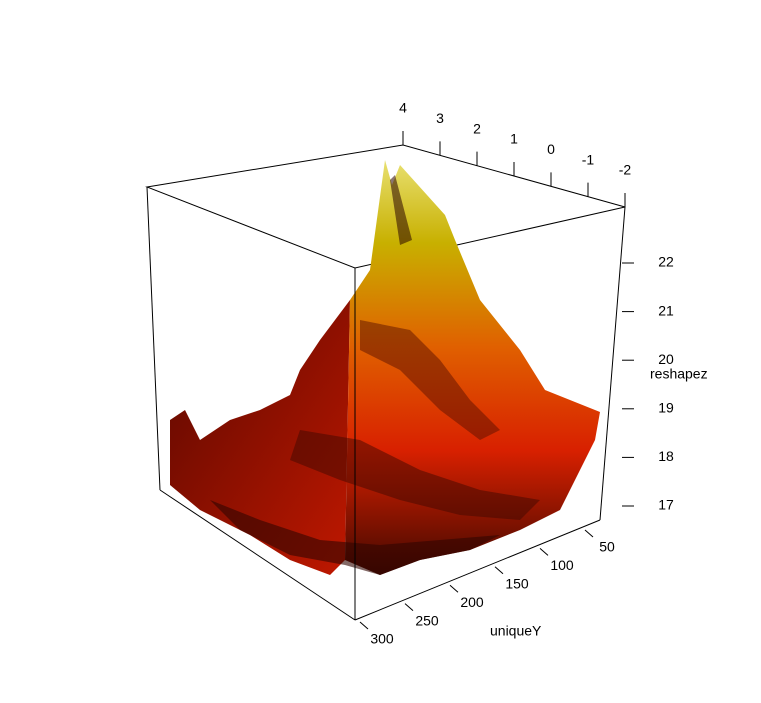 The height and width of the screenshot is (703, 761). Describe the element at coordinates (666, 456) in the screenshot. I see `zticks-label: 18` at that location.